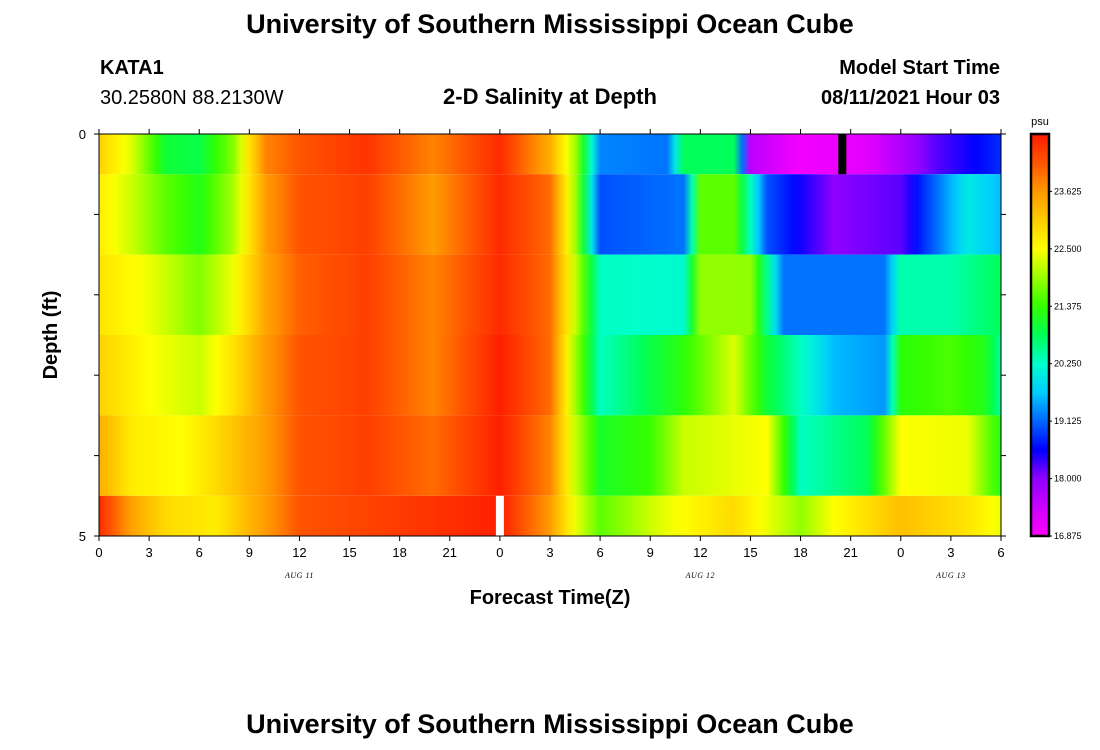 This screenshot has height=750, width=1100. What do you see at coordinates (1068, 249) in the screenshot?
I see `colorbar-label: 22.500` at bounding box center [1068, 249].